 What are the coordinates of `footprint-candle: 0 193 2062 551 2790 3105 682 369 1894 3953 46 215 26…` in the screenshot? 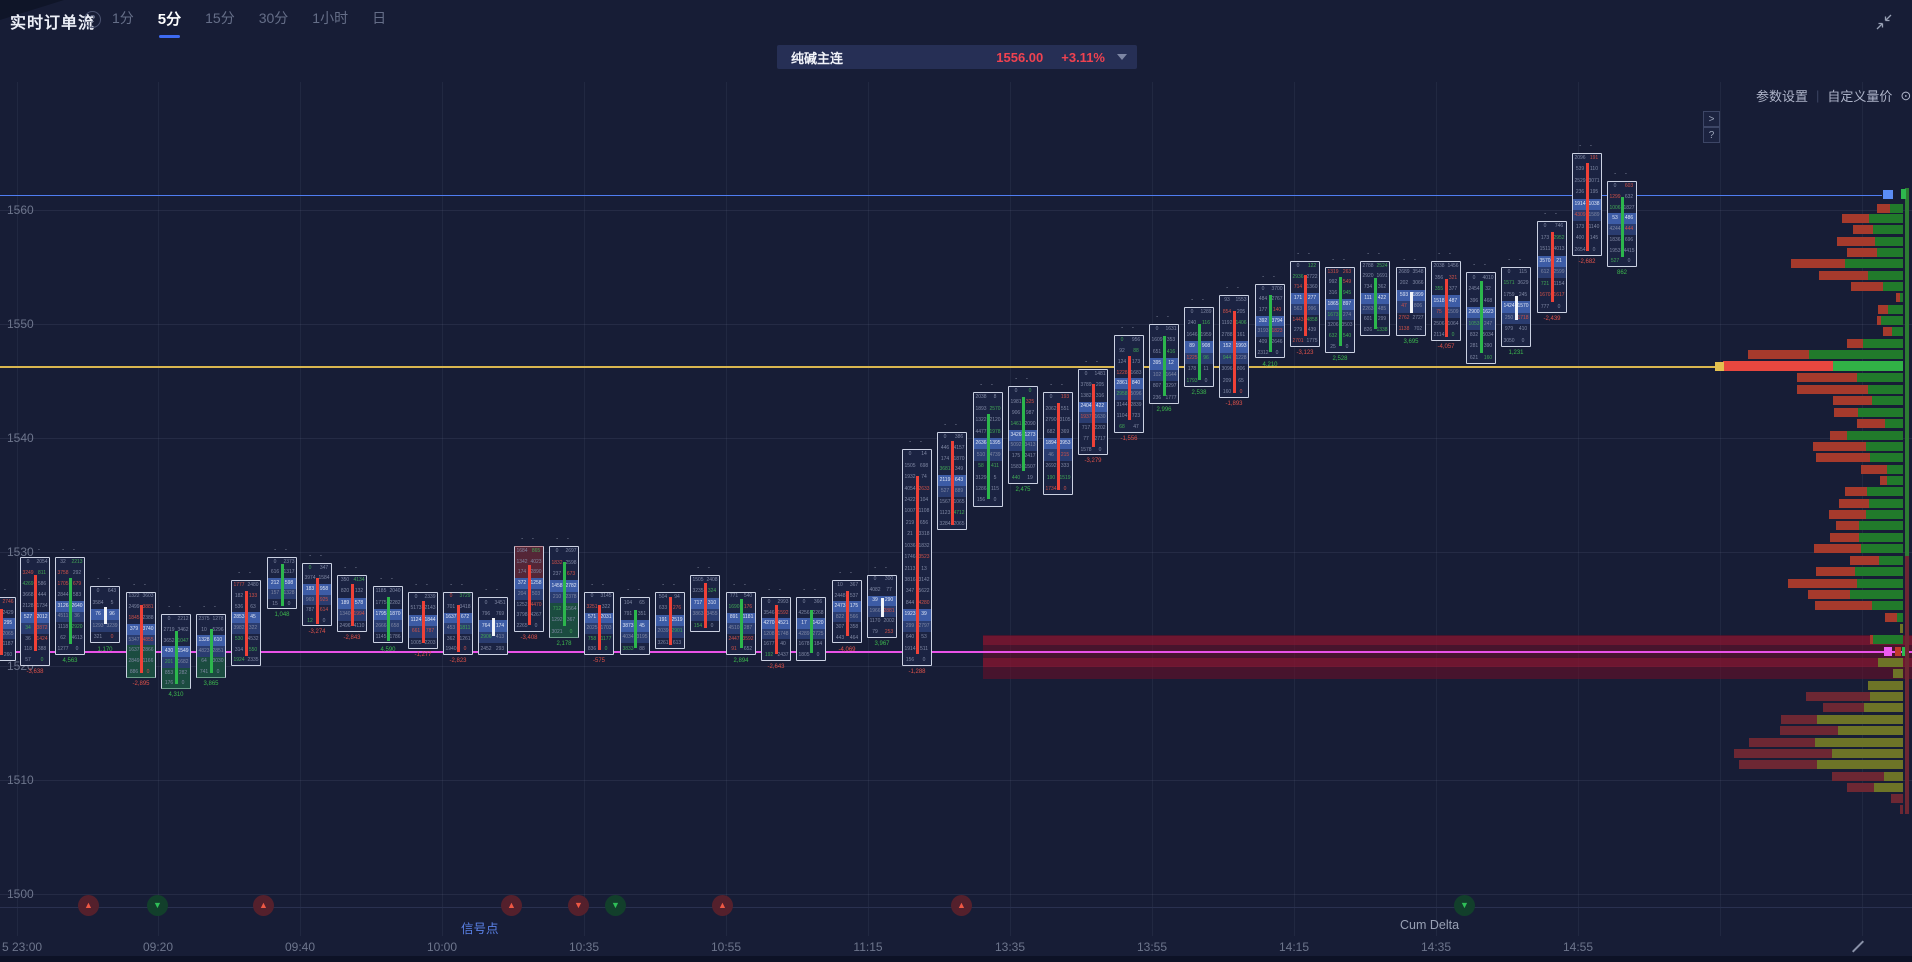 It's located at (1058, 444).